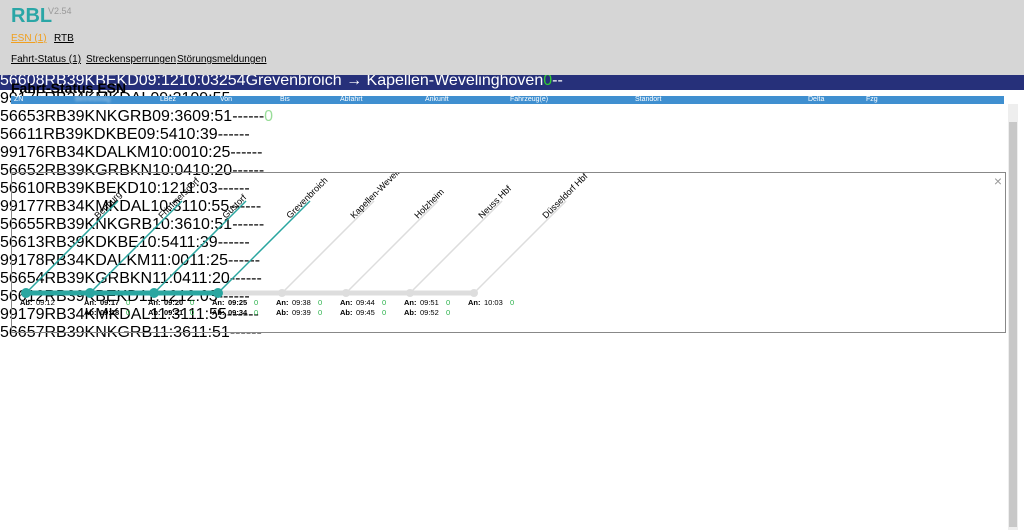 Image resolution: width=1024 pixels, height=530 pixels. What do you see at coordinates (238, 312) in the screenshot?
I see `time: 09:34` at bounding box center [238, 312].